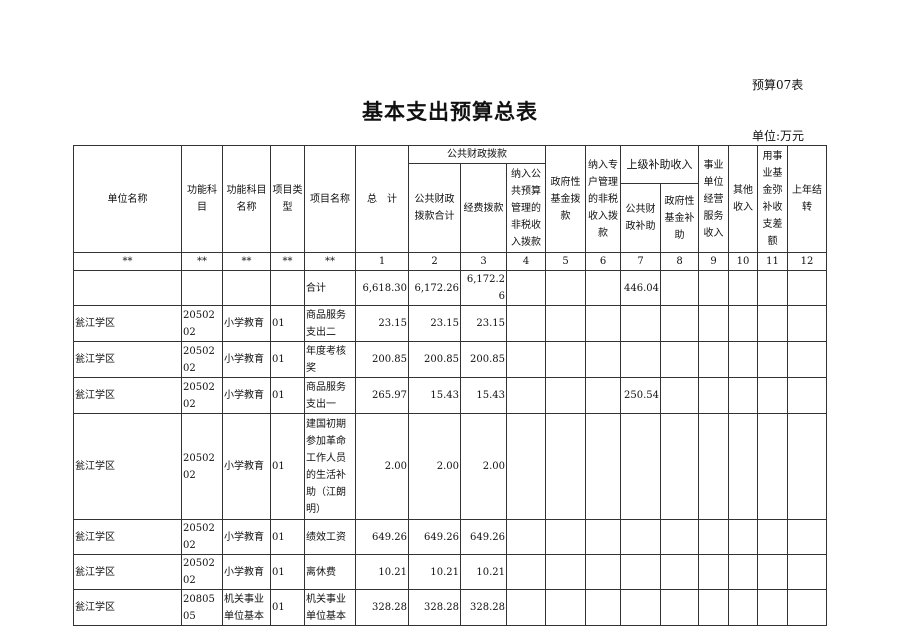 This screenshot has width=900, height=636. Describe the element at coordinates (526, 208) in the screenshot. I see `header-pf-nontax: 纳入公共预算管理的非税收入拨款` at that location.